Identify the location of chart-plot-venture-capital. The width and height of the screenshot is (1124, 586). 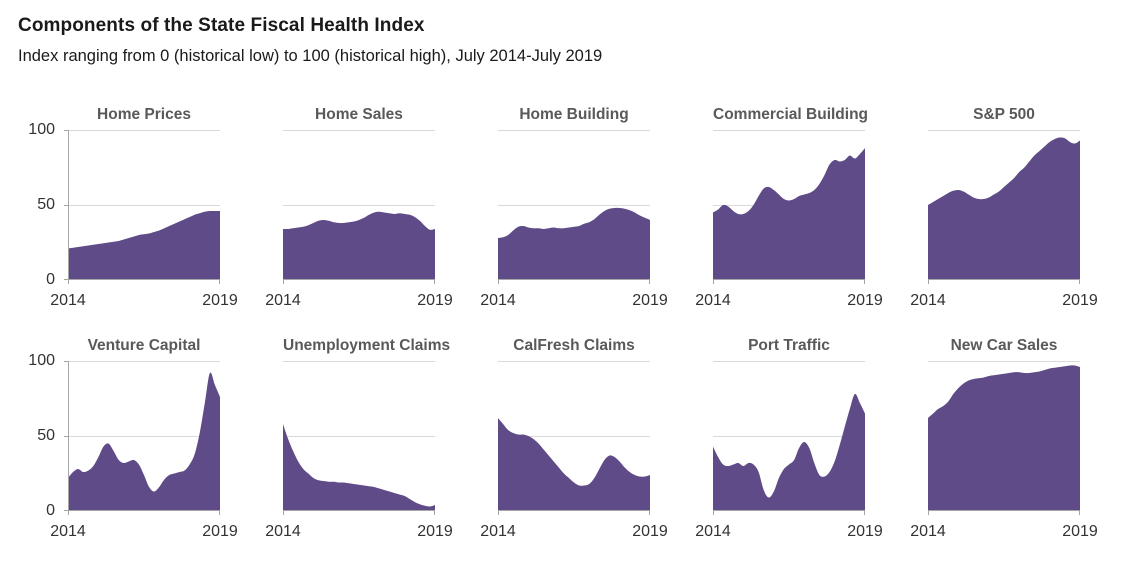
(142, 438).